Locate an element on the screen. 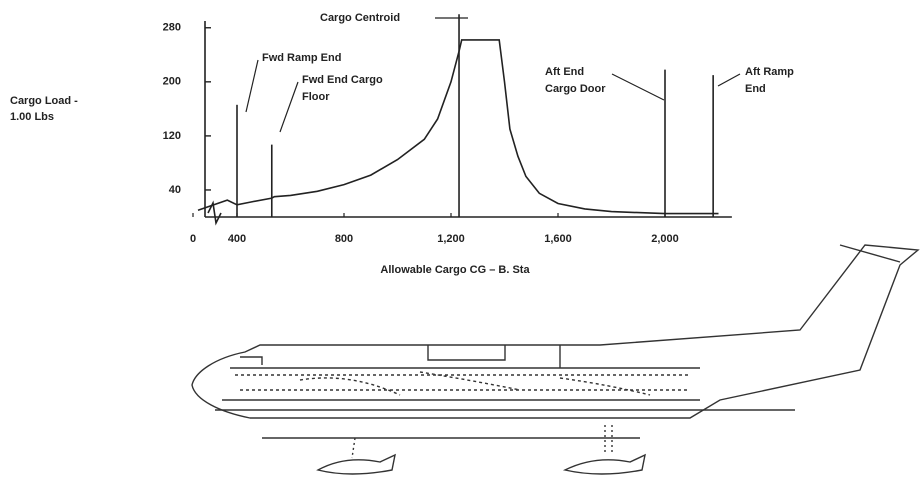 The width and height of the screenshot is (921, 484). x-tick-label: 2,000 is located at coordinates (665, 239).